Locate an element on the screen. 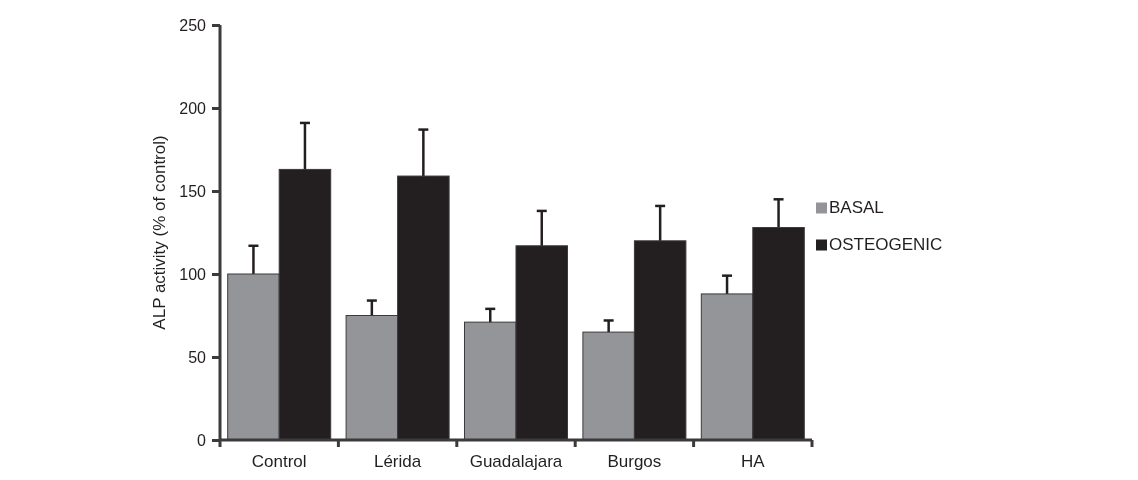 The height and width of the screenshot is (480, 1138). y-tick-label: 150 is located at coordinates (193, 191).